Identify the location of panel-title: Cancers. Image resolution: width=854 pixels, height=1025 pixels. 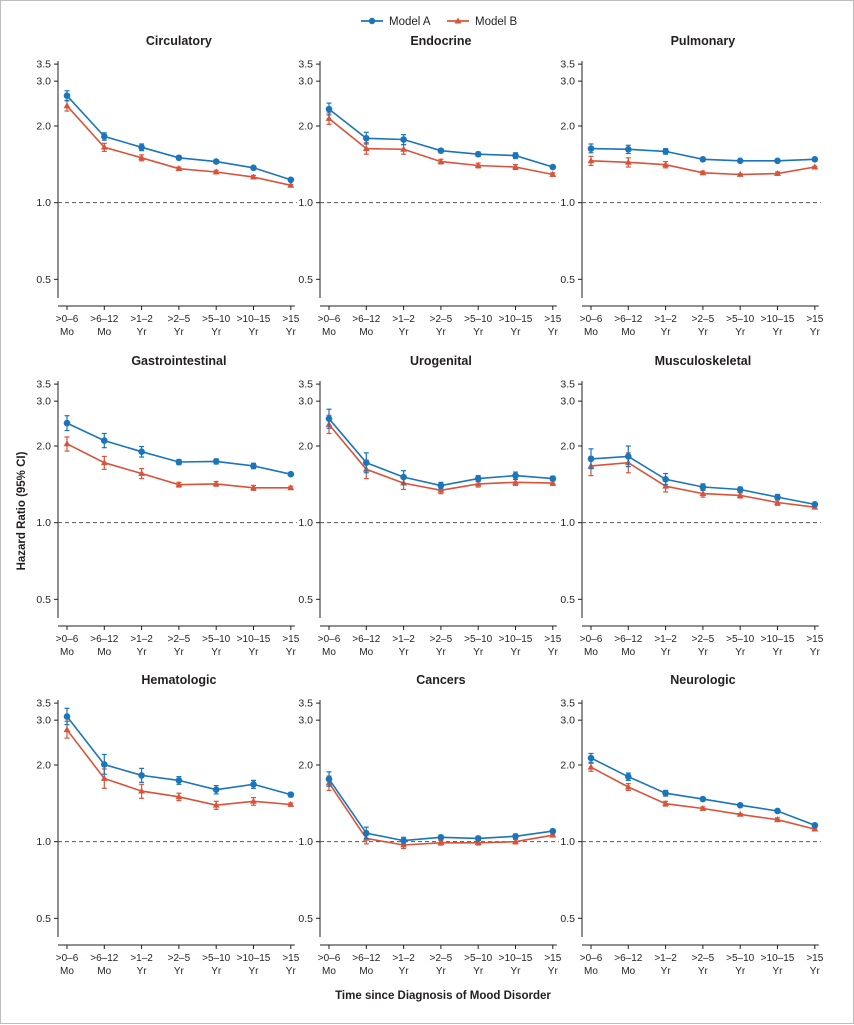
(440, 680).